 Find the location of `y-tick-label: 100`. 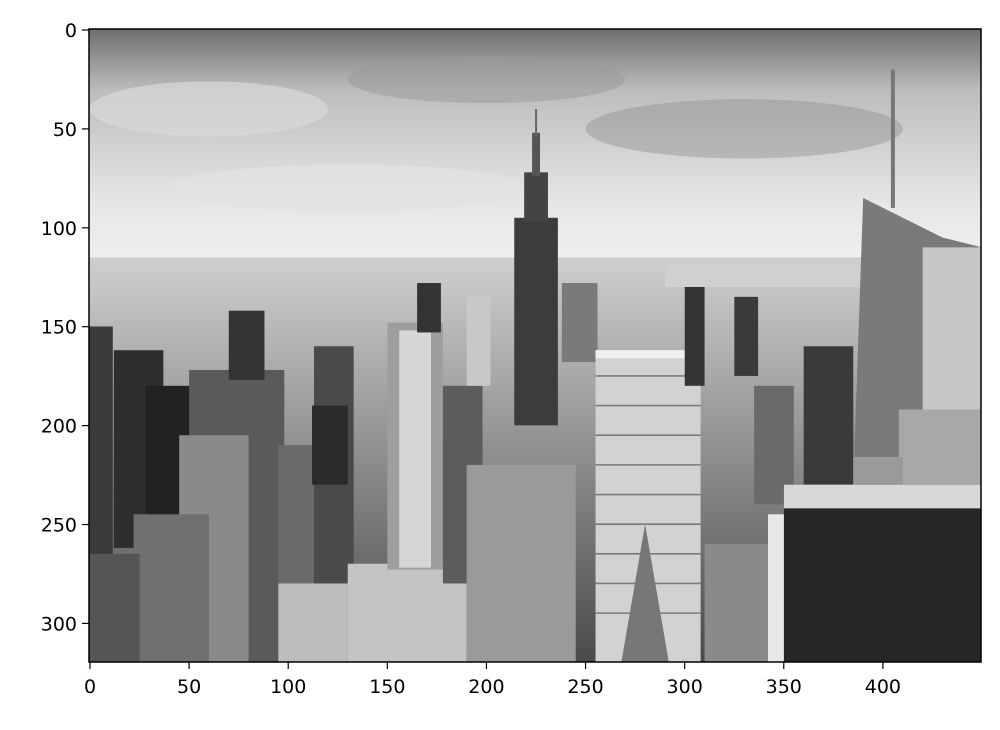

y-tick-label: 100 is located at coordinates (59, 229).